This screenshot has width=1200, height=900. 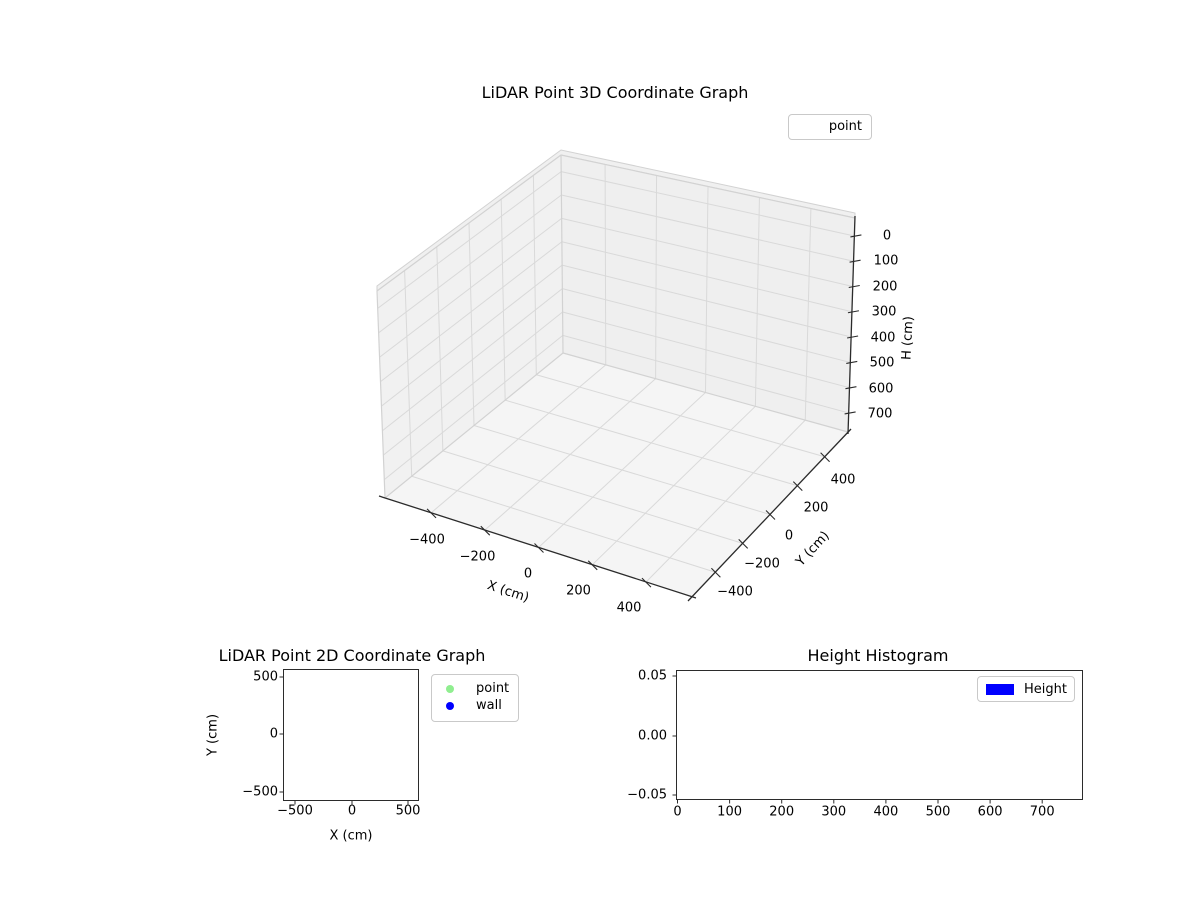 I want to click on hist-title: Height Histogram, so click(x=878, y=655).